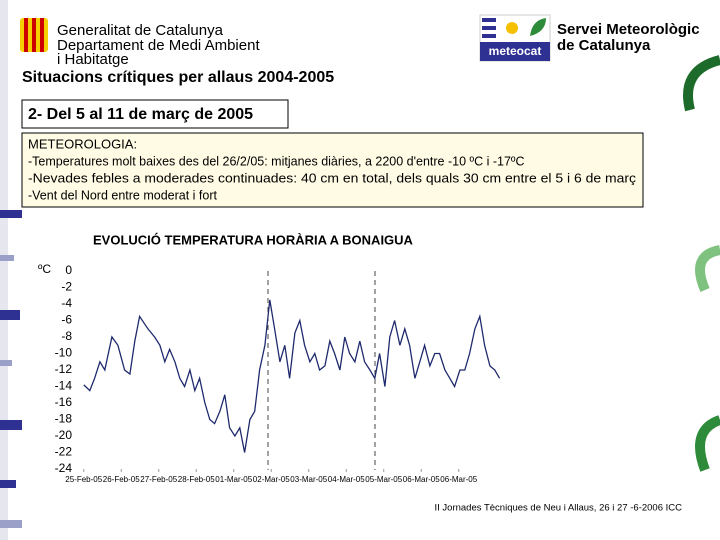 The width and height of the screenshot is (720, 540). What do you see at coordinates (346, 479) in the screenshot?
I see `x-tick-label: 04-Mar-05` at bounding box center [346, 479].